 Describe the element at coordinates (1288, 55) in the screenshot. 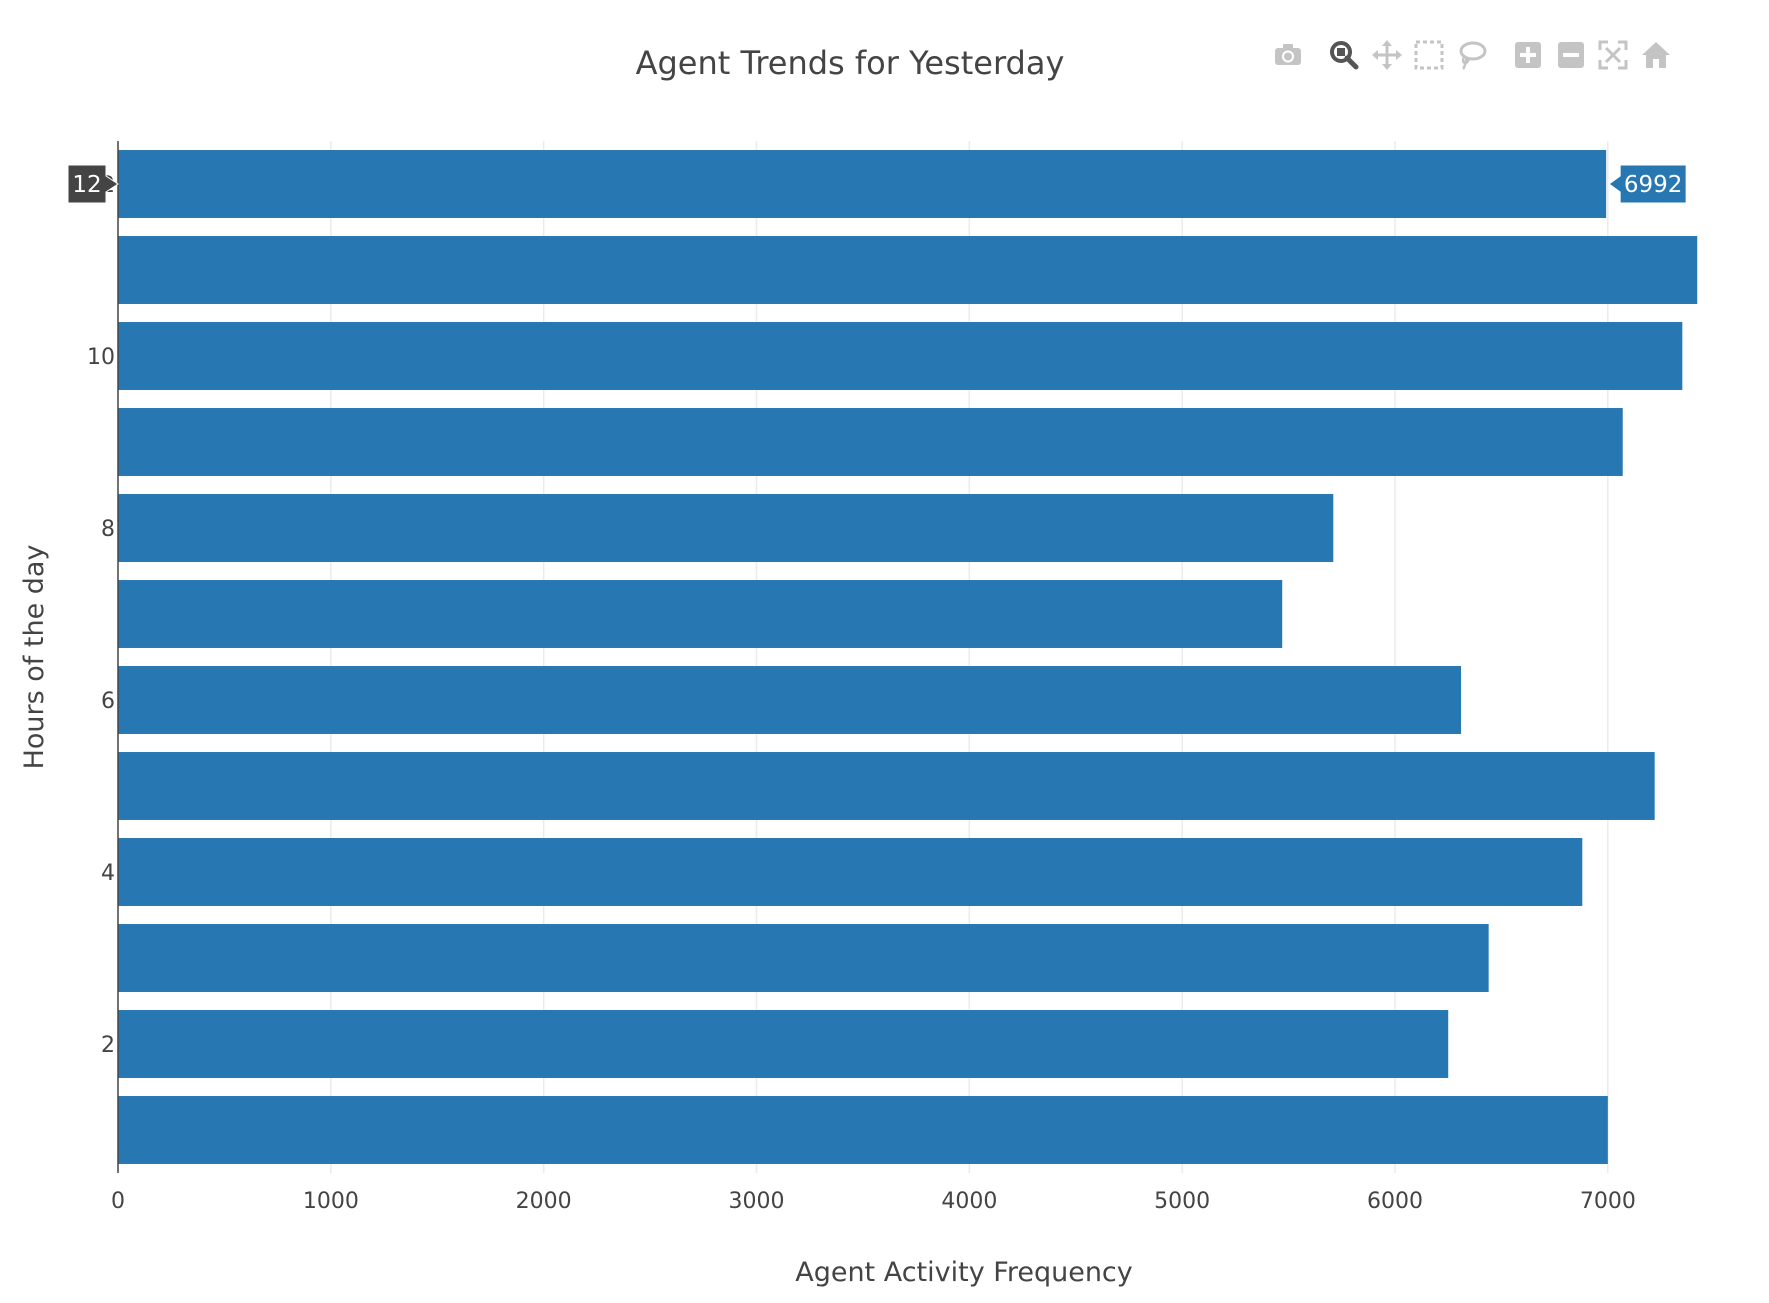

I see `camera-icon` at that location.